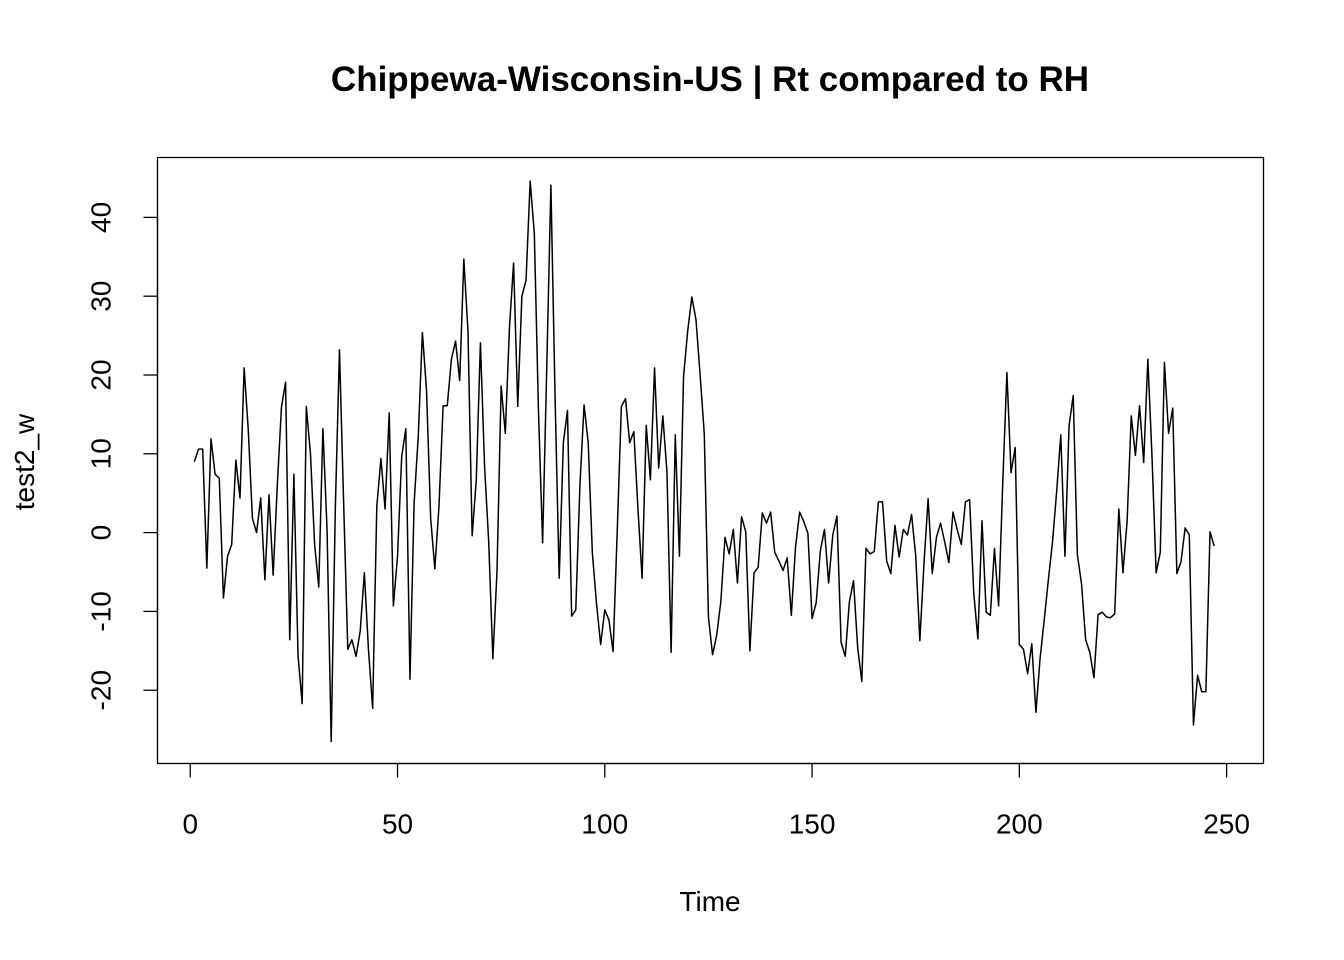 Image resolution: width=1344 pixels, height=960 pixels. Describe the element at coordinates (604, 824) in the screenshot. I see `x-tick-label: 100` at that location.